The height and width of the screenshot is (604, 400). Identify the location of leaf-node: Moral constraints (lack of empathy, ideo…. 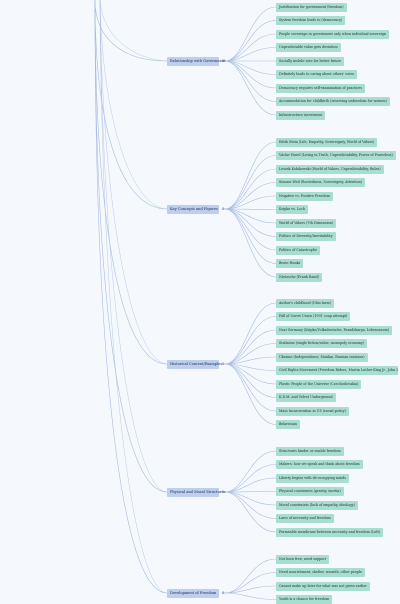
(317, 505).